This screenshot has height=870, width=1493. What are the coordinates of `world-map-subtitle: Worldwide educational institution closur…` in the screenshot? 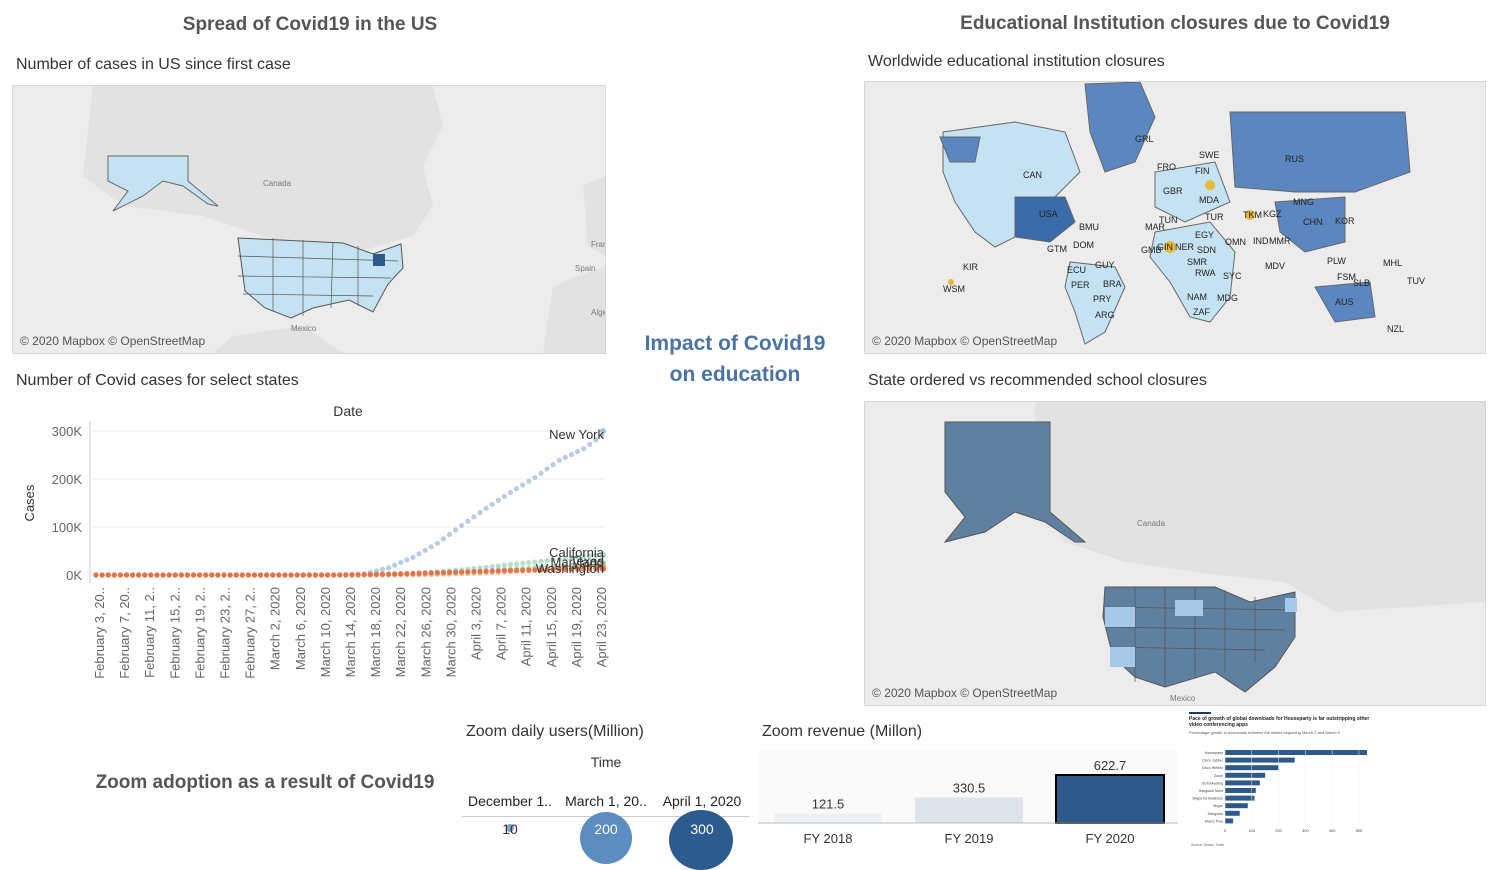 It's located at (1016, 61).